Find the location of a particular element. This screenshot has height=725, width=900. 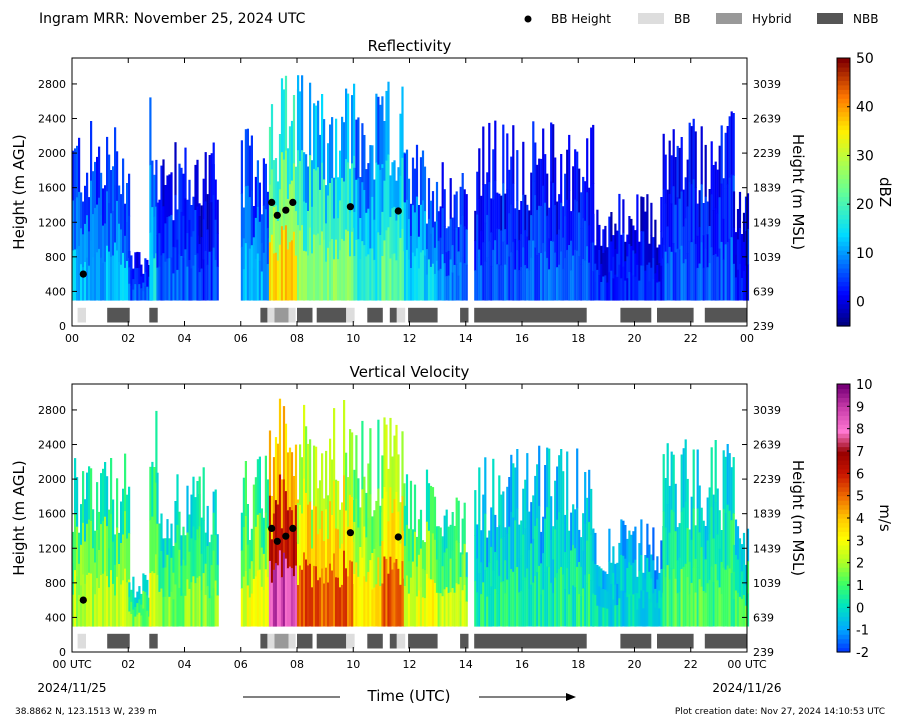

legend-dot-icon is located at coordinates (528, 19).